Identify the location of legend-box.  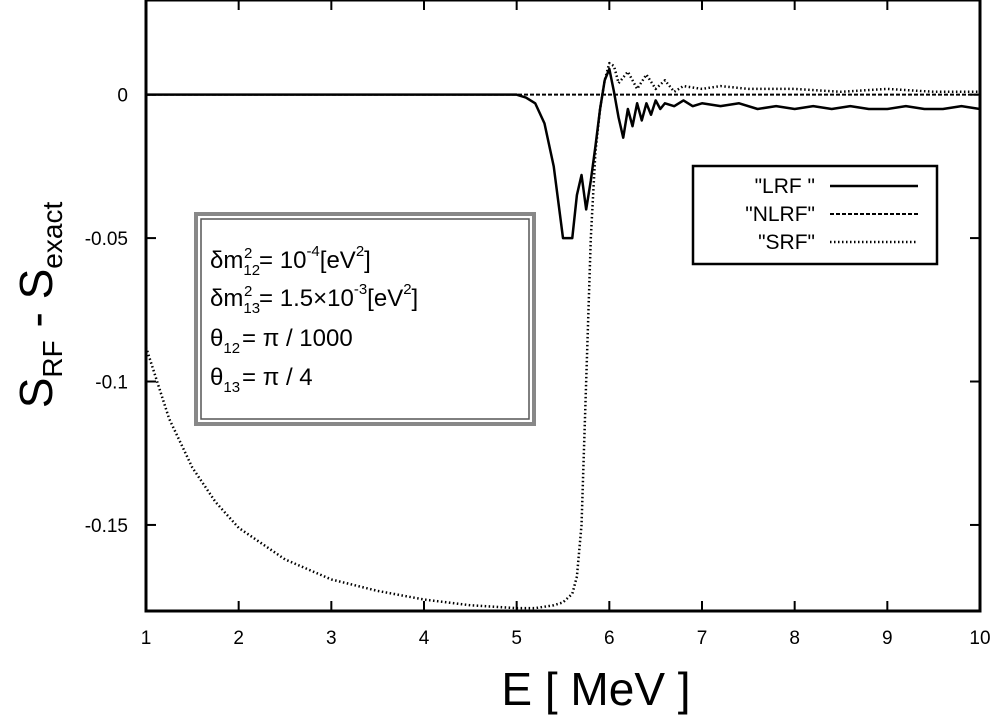
(815, 215).